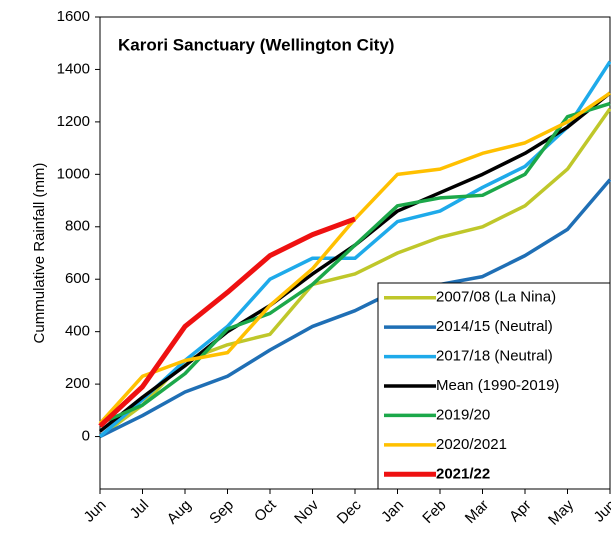 This screenshot has width=611, height=540. Describe the element at coordinates (77, 331) in the screenshot. I see `y-tick-label: 400` at that location.